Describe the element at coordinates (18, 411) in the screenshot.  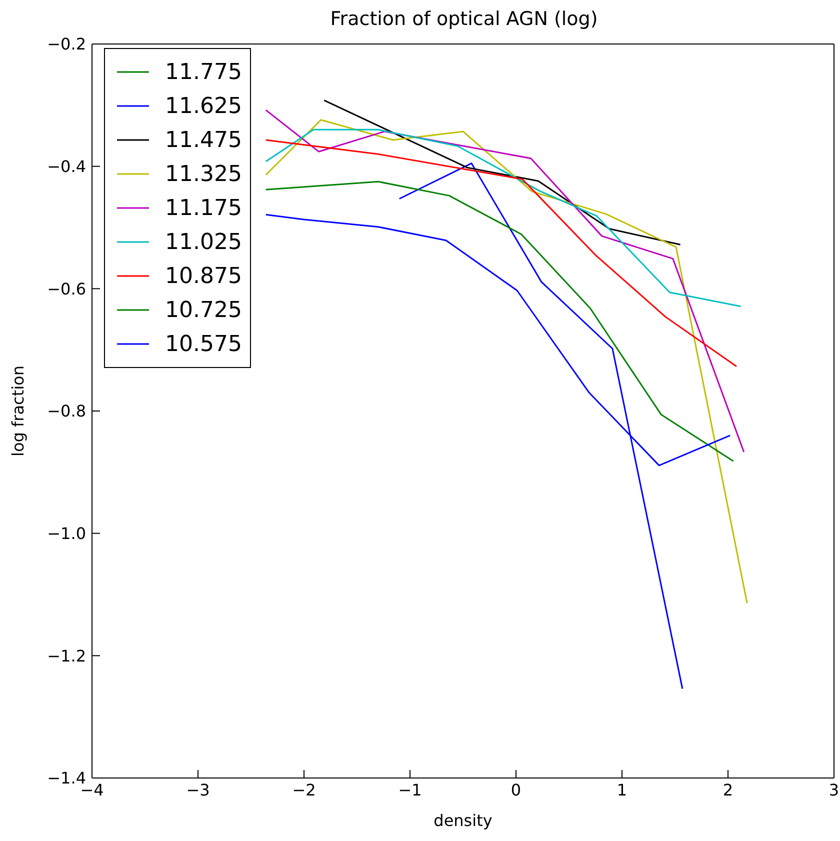
I see `y-axis-title: log fraction` at that location.